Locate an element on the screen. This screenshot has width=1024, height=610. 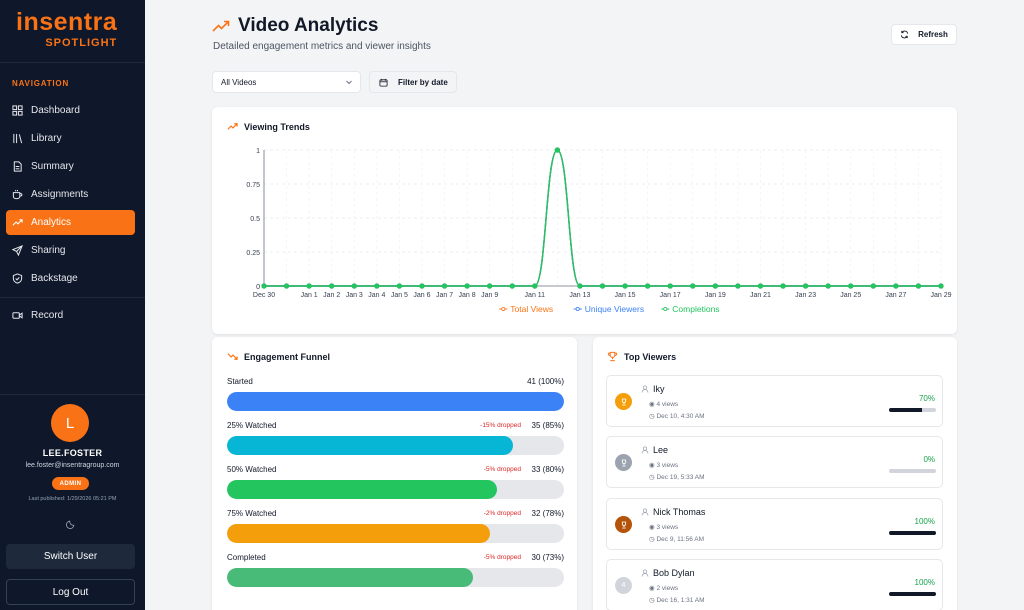
funnel-stage-count: 30 (73%) is located at coordinates (547, 557).